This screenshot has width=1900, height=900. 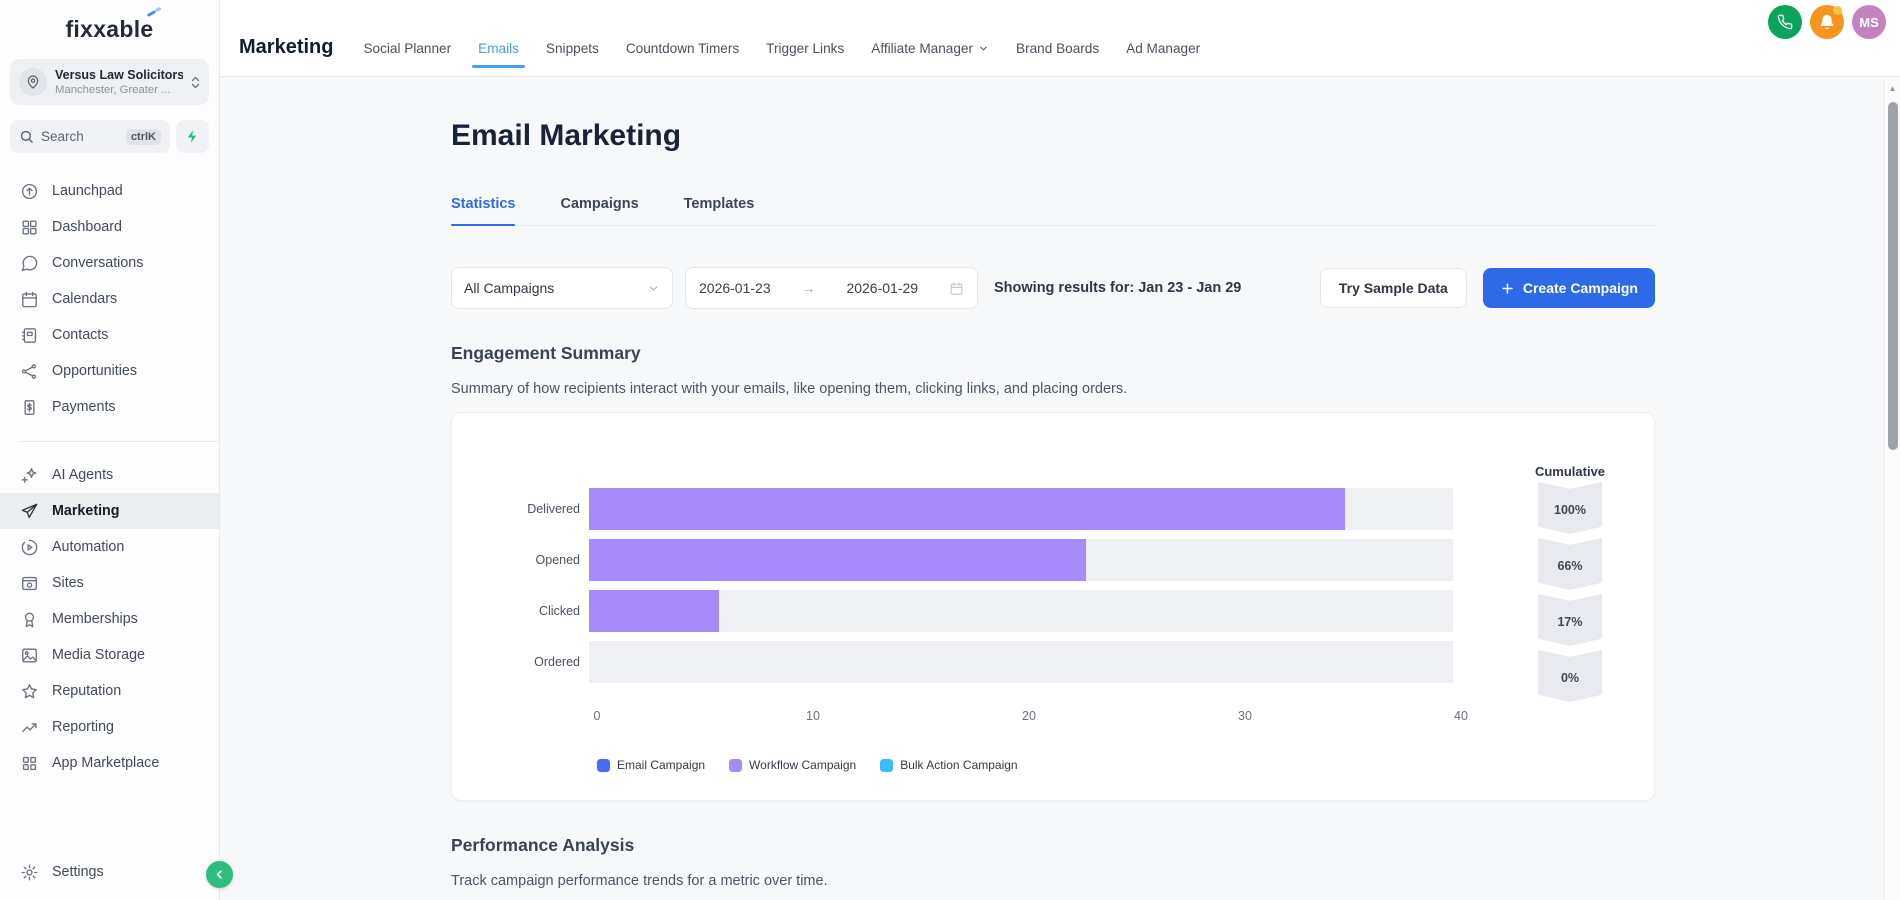 I want to click on topbar: Marketing Social Planner Emails Snippets, so click(x=1060, y=38).